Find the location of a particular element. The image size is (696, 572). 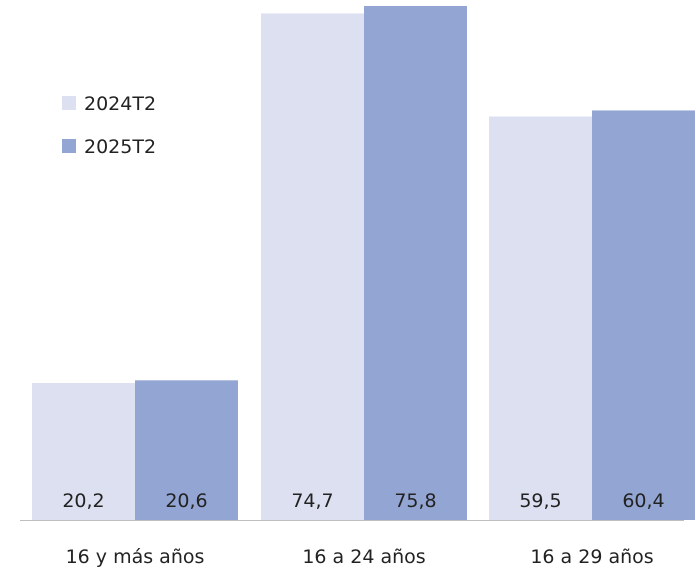

legend-swatch-2025t2 is located at coordinates (69, 146).